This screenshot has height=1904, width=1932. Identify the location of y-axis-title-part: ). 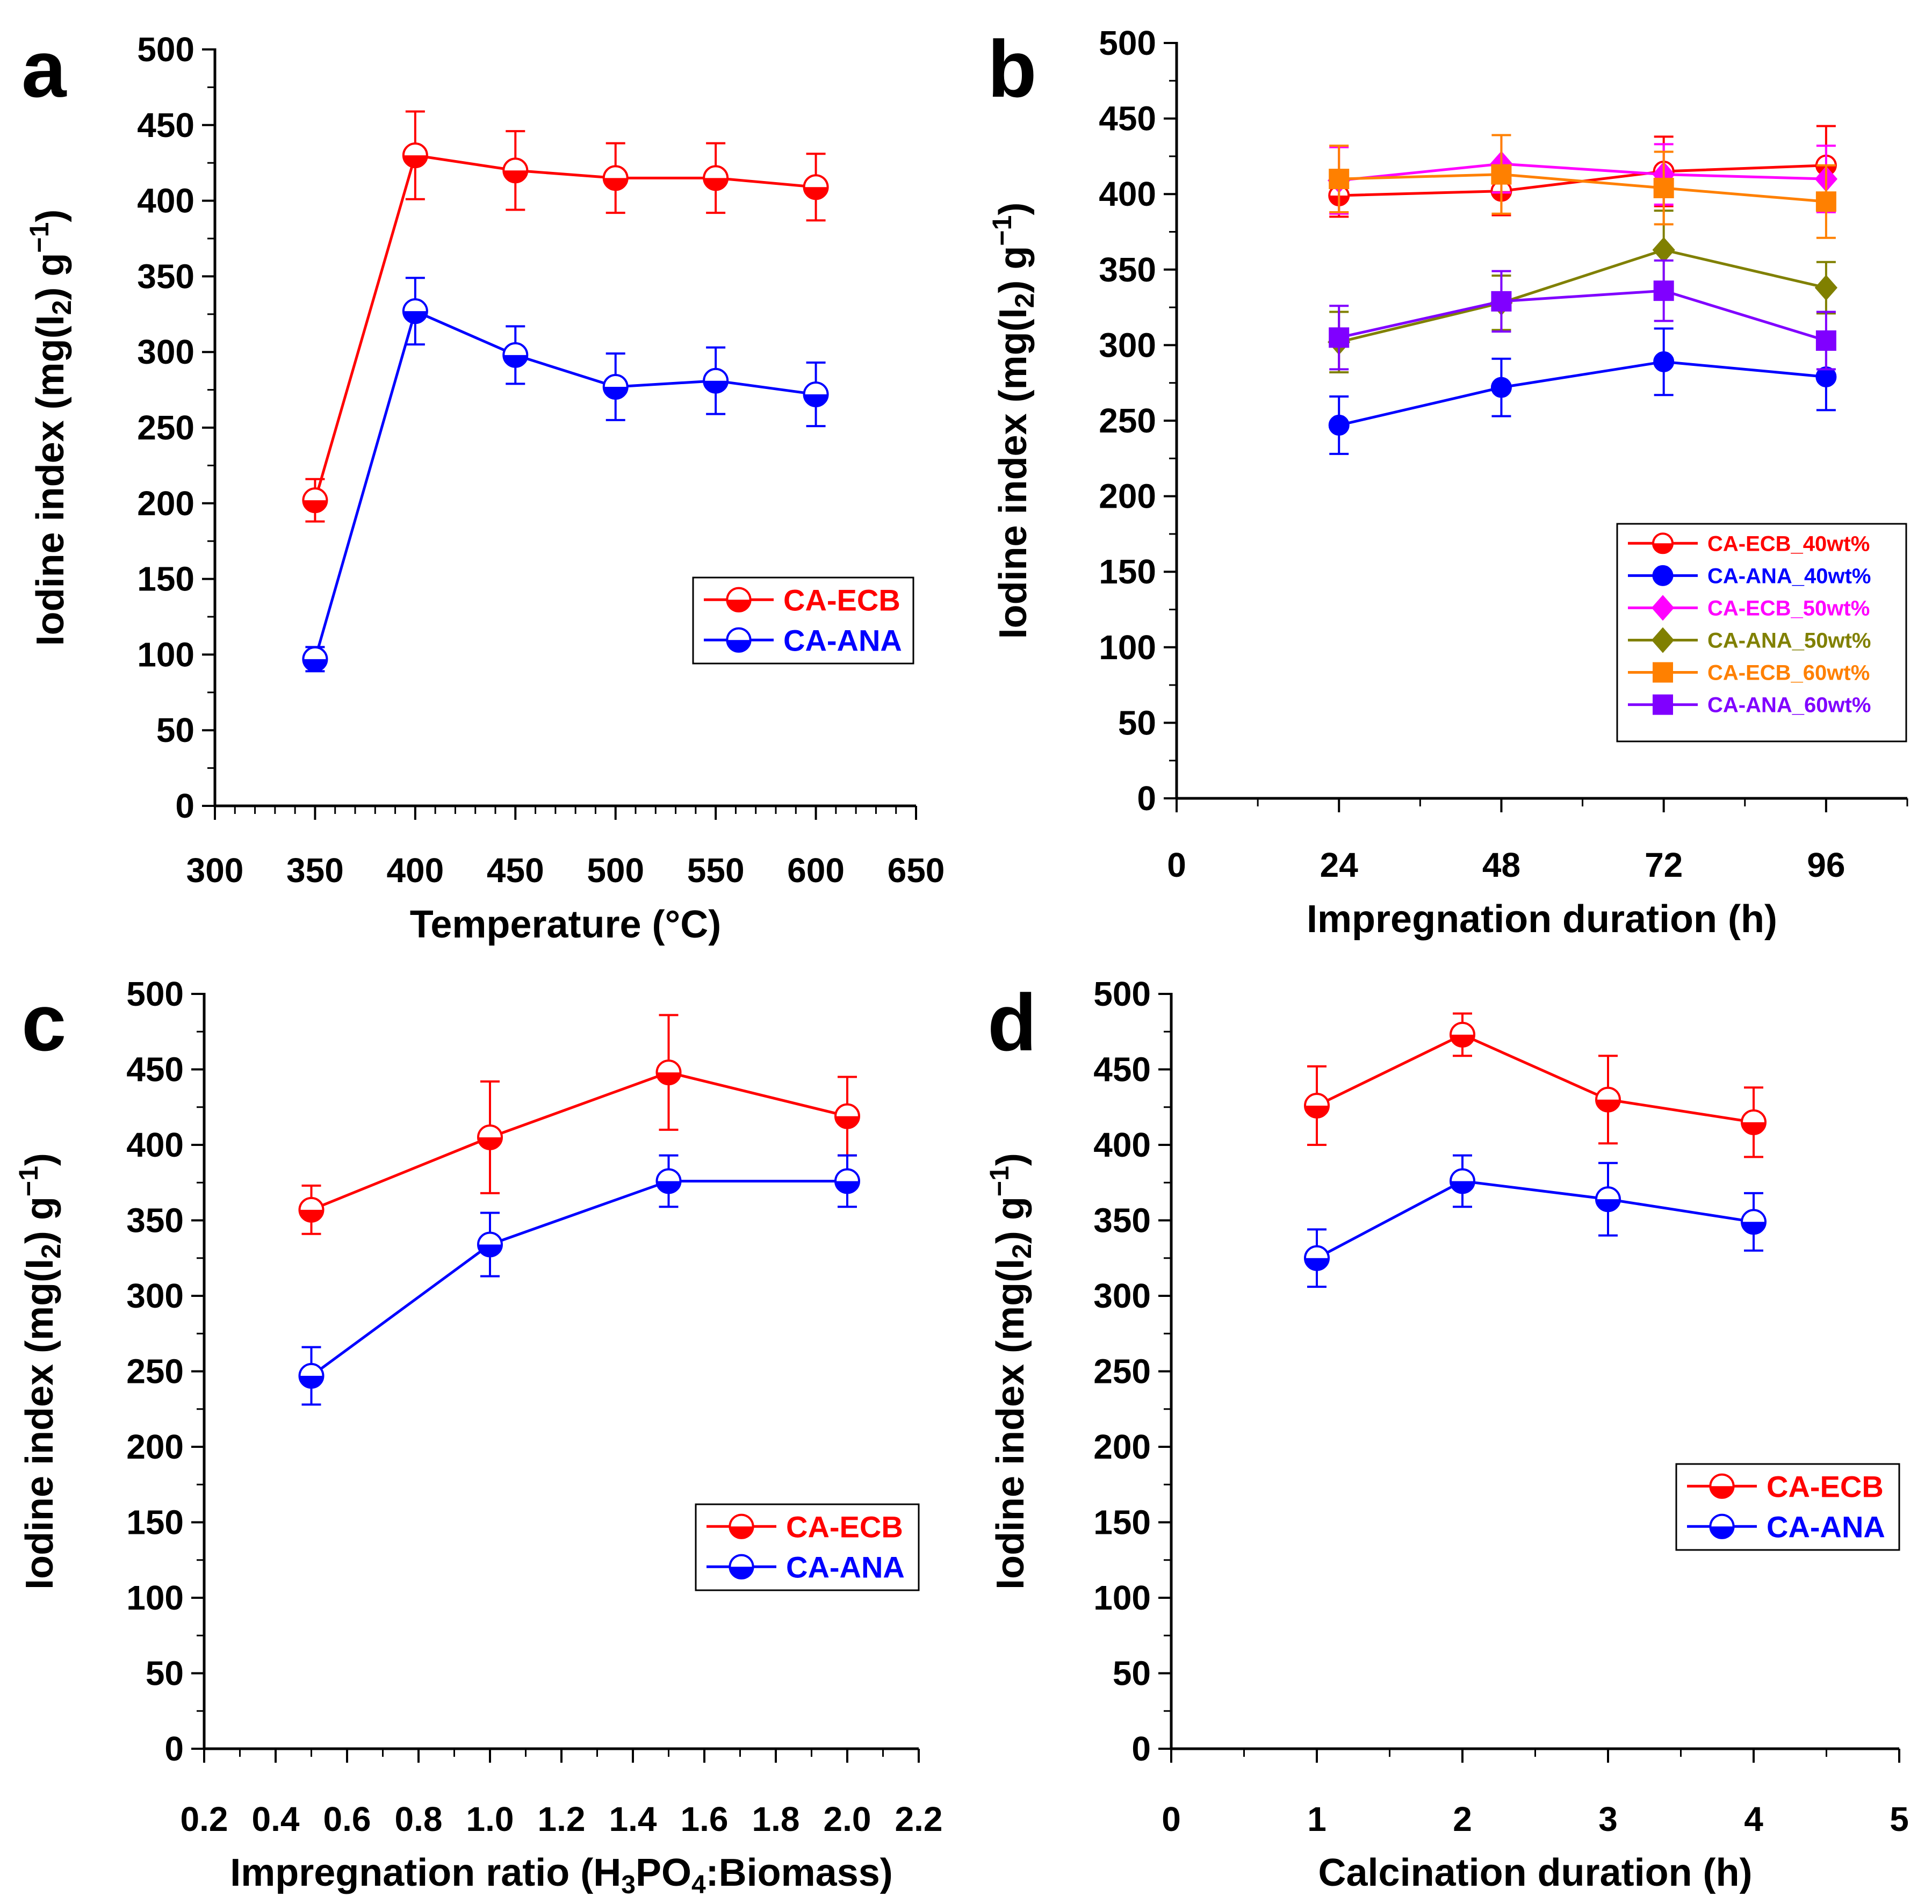
(1010, 1160).